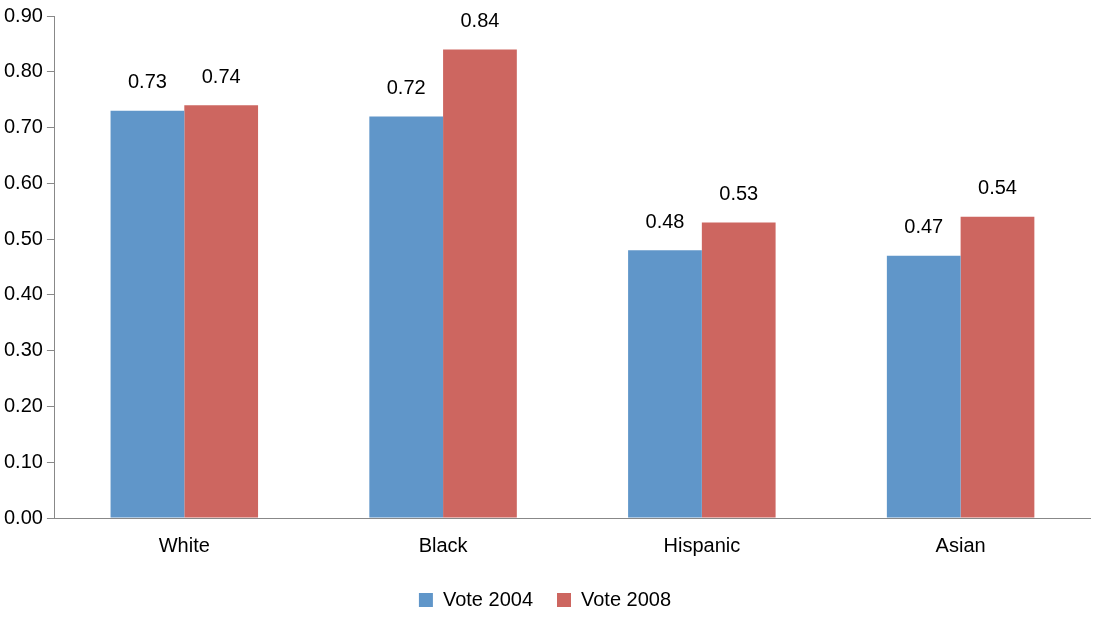  I want to click on data-label: 0.48, so click(665, 220).